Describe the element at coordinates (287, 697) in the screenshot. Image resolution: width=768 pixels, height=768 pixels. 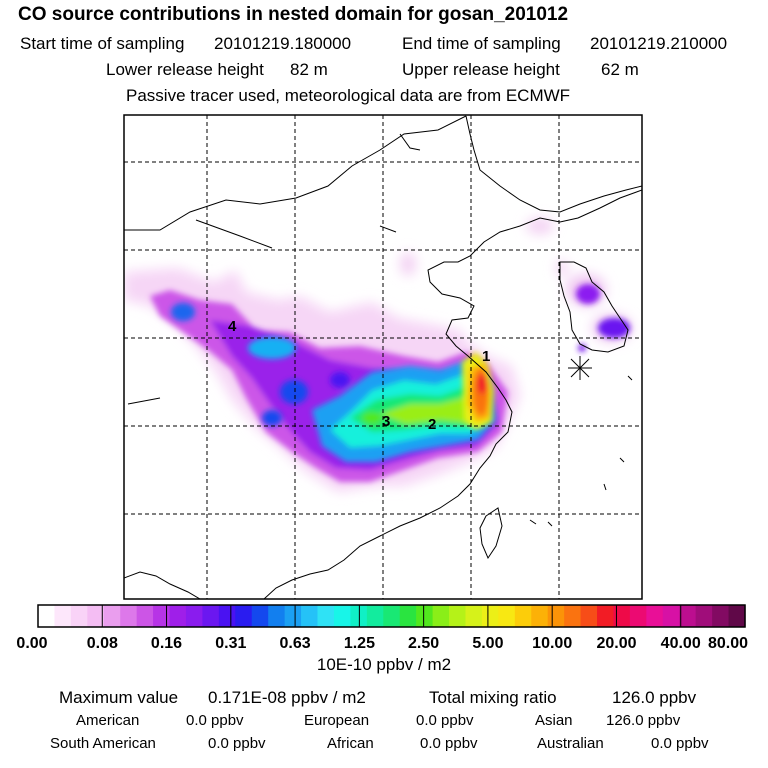
I see `max-value: 0.171E-08 ppbv / m2` at that location.